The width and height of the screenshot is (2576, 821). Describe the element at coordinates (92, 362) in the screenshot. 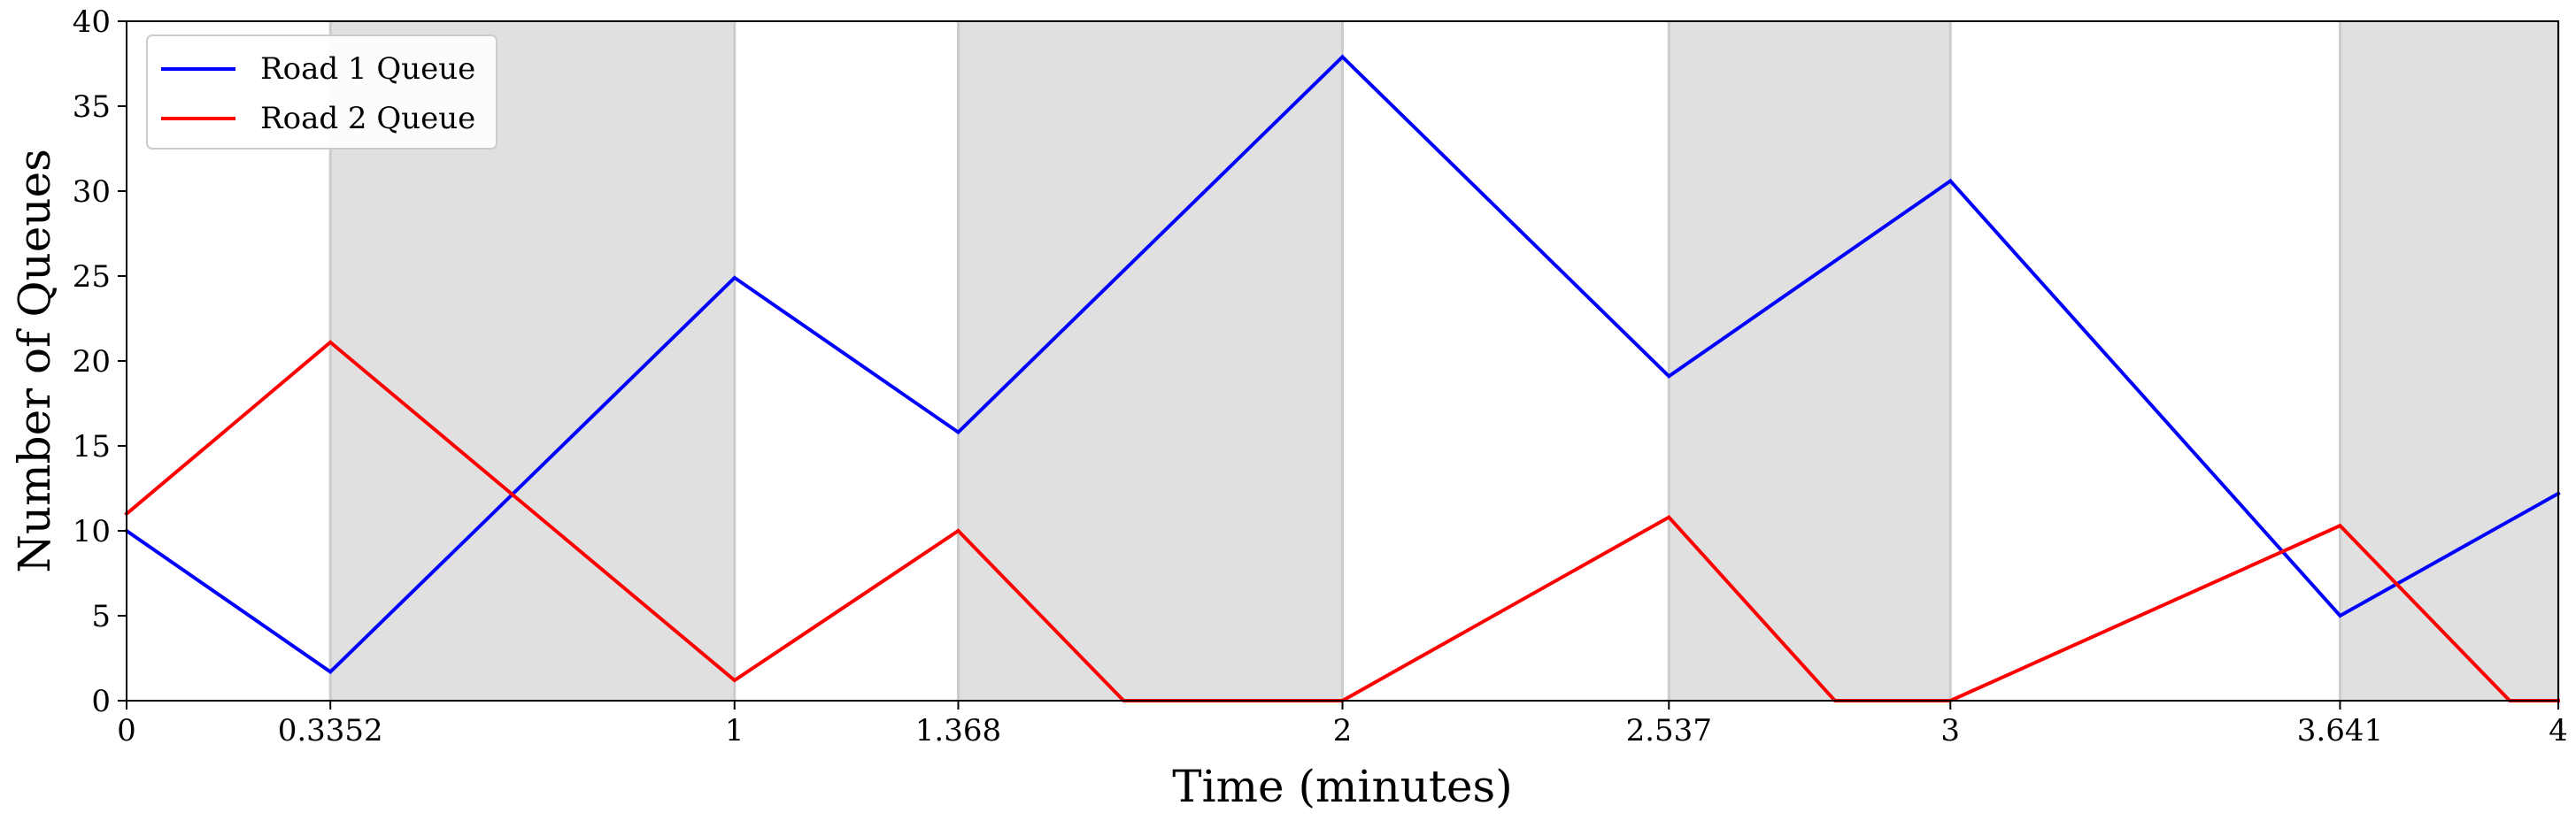

I see `y-tick-label: 20` at that location.